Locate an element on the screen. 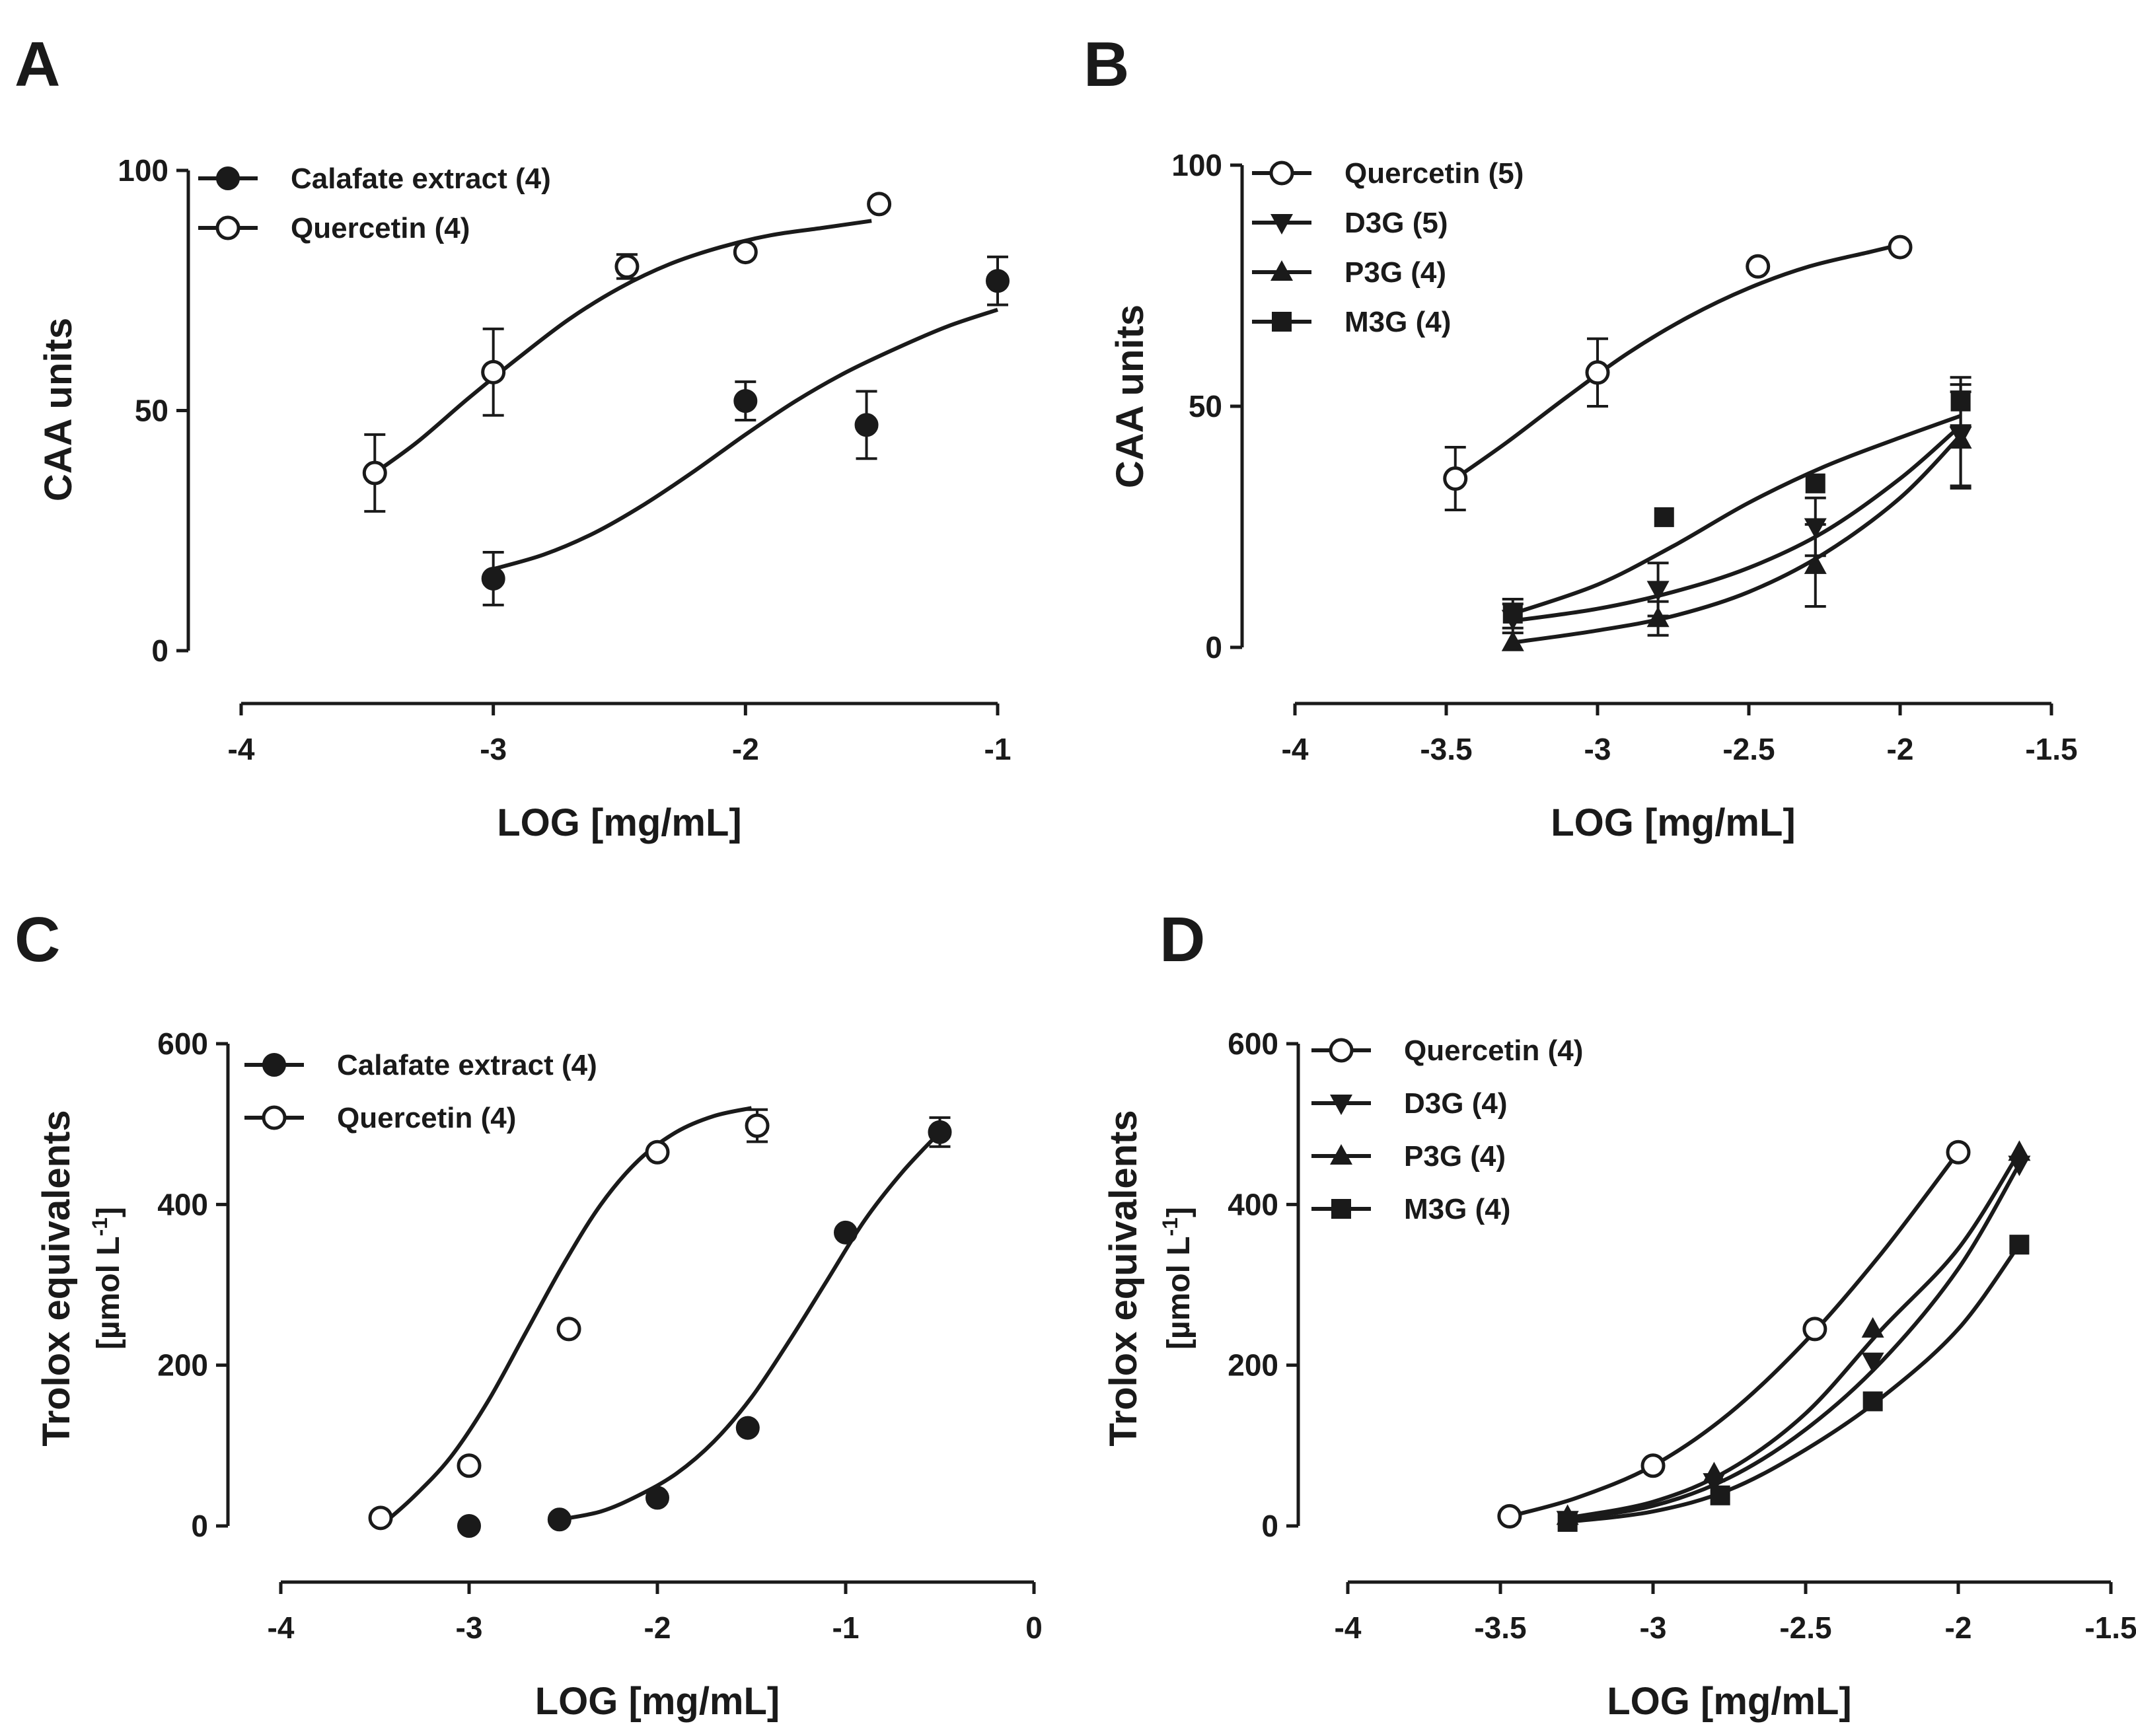  legend-entry: D3G (4) is located at coordinates (1409, 1103).